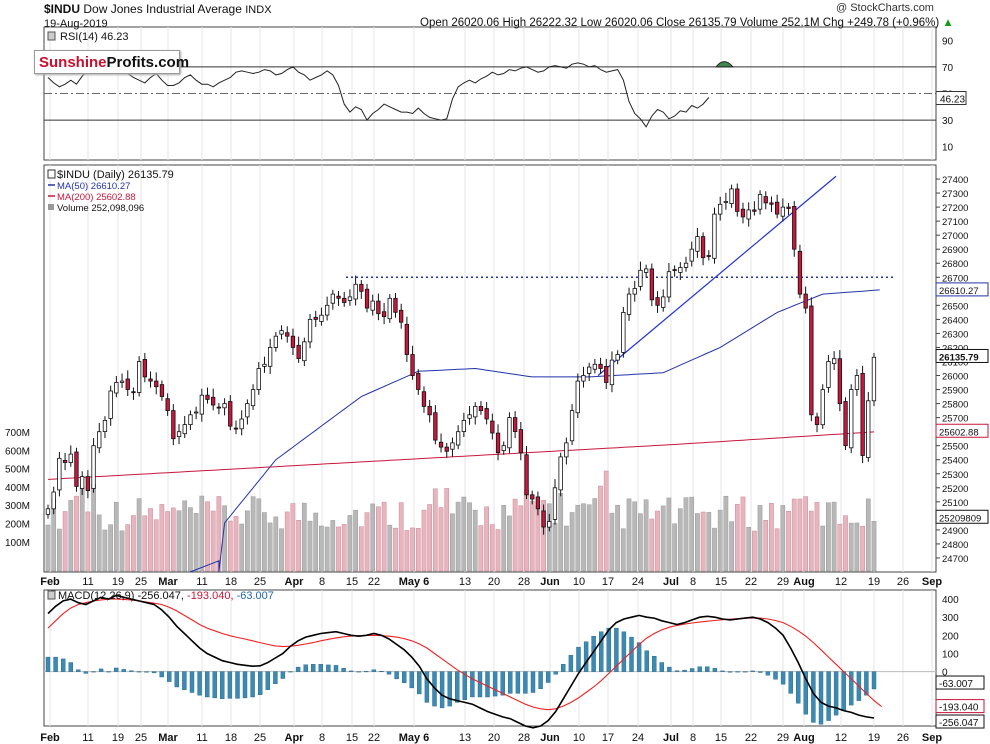 The image size is (990, 744). Describe the element at coordinates (903, 738) in the screenshot. I see `x-tick-label-bottom: 26` at that location.